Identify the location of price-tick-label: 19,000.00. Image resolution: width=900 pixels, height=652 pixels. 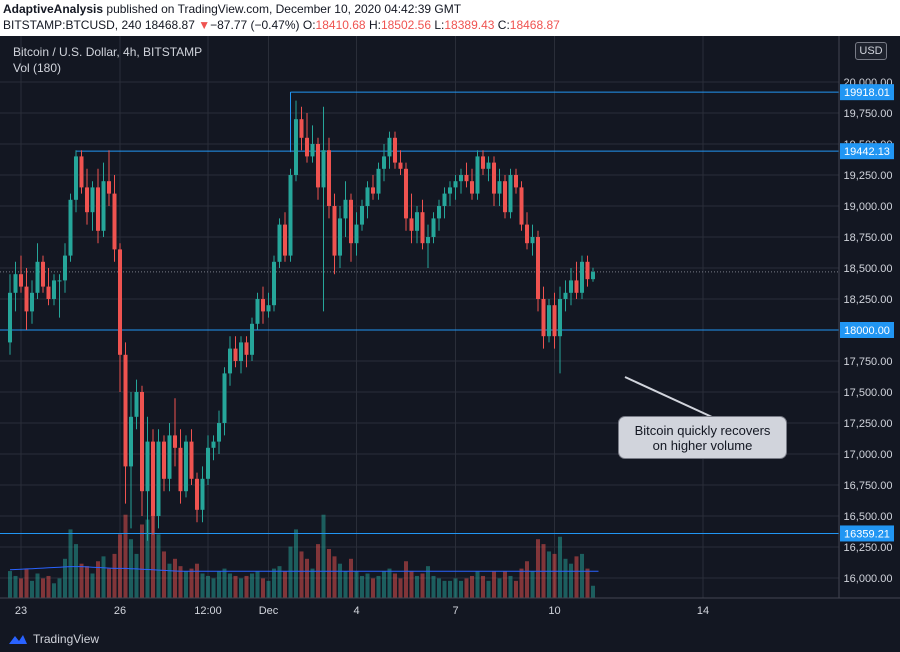
(868, 207).